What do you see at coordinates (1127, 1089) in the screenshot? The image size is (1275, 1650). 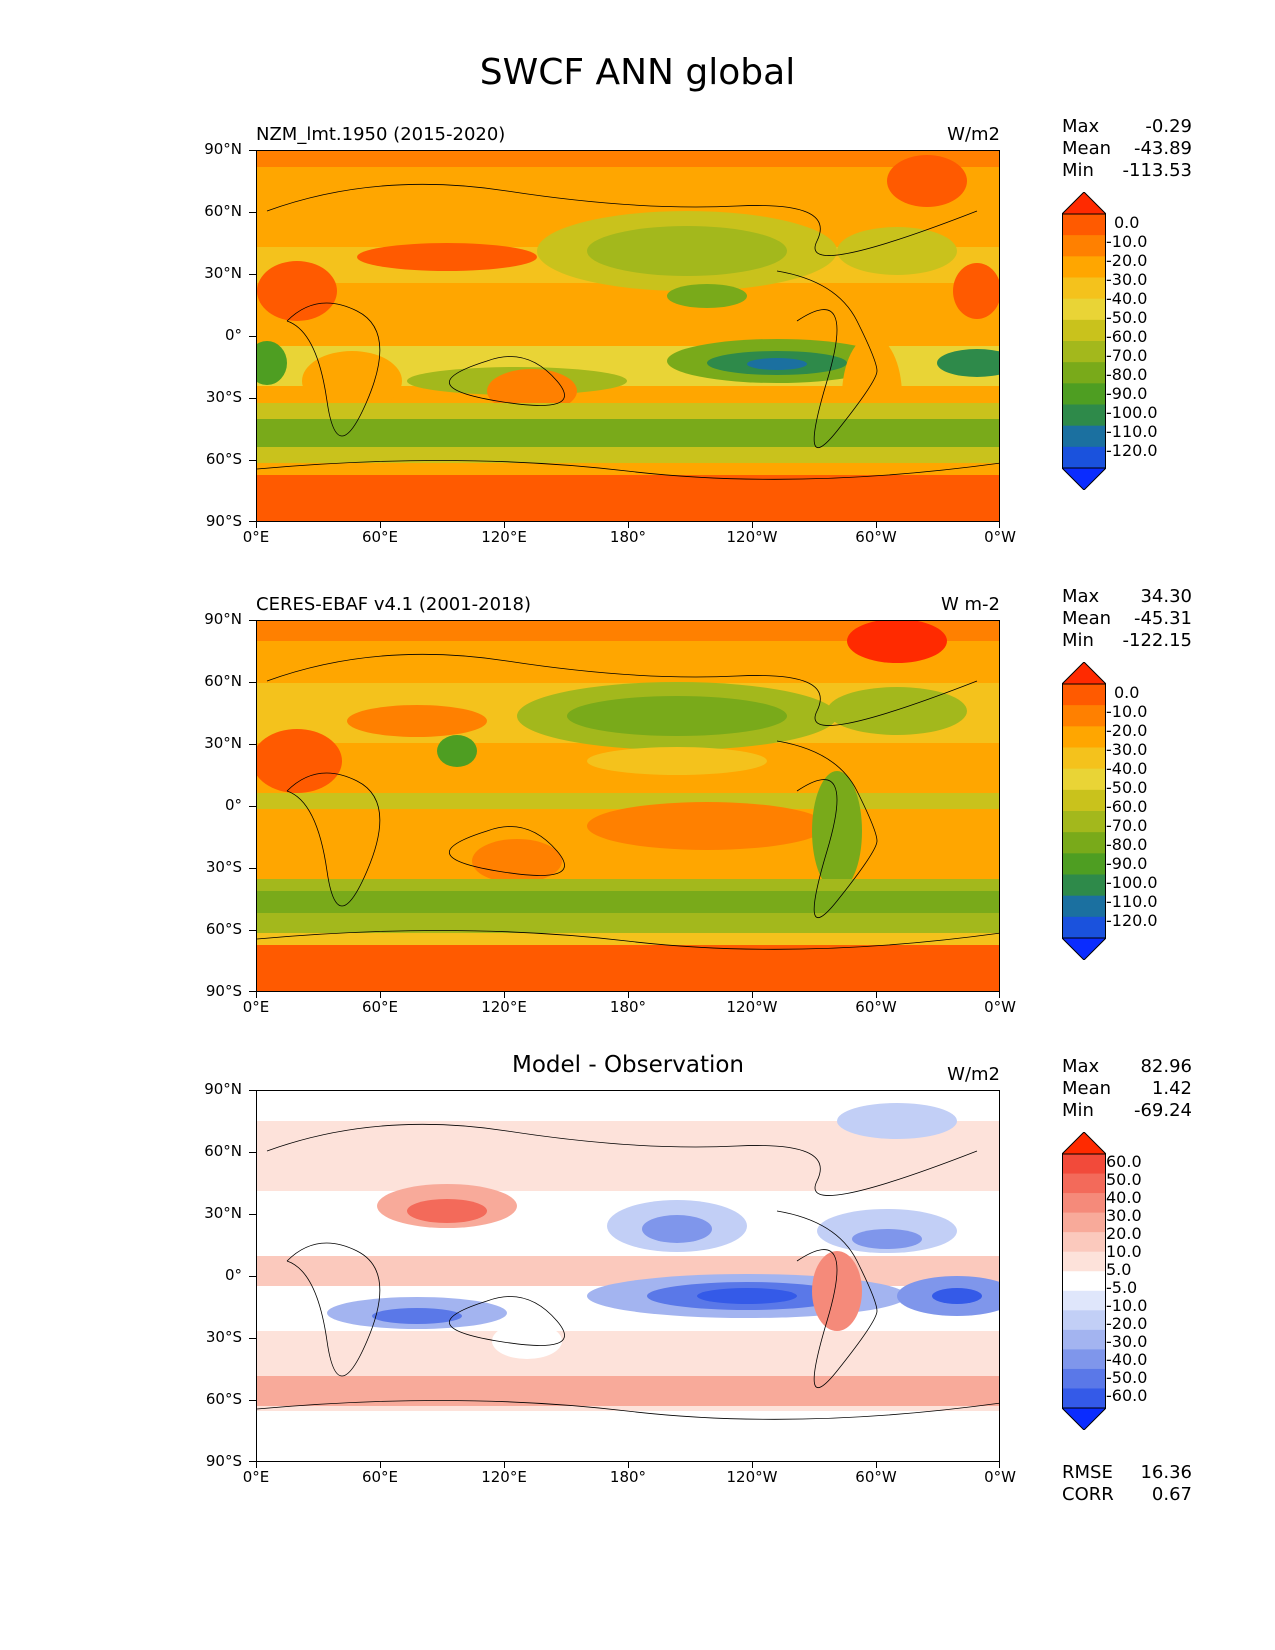 I see `summary-stats: Max 82.96 Mean 1.42 Min -69.24` at bounding box center [1127, 1089].